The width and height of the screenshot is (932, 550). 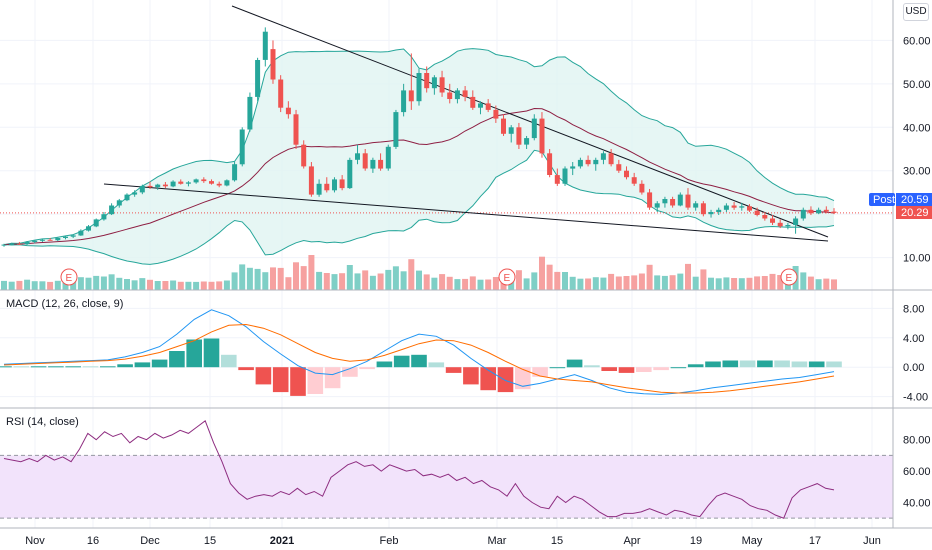 What do you see at coordinates (915, 200) in the screenshot?
I see `post-value: 20.59` at bounding box center [915, 200].